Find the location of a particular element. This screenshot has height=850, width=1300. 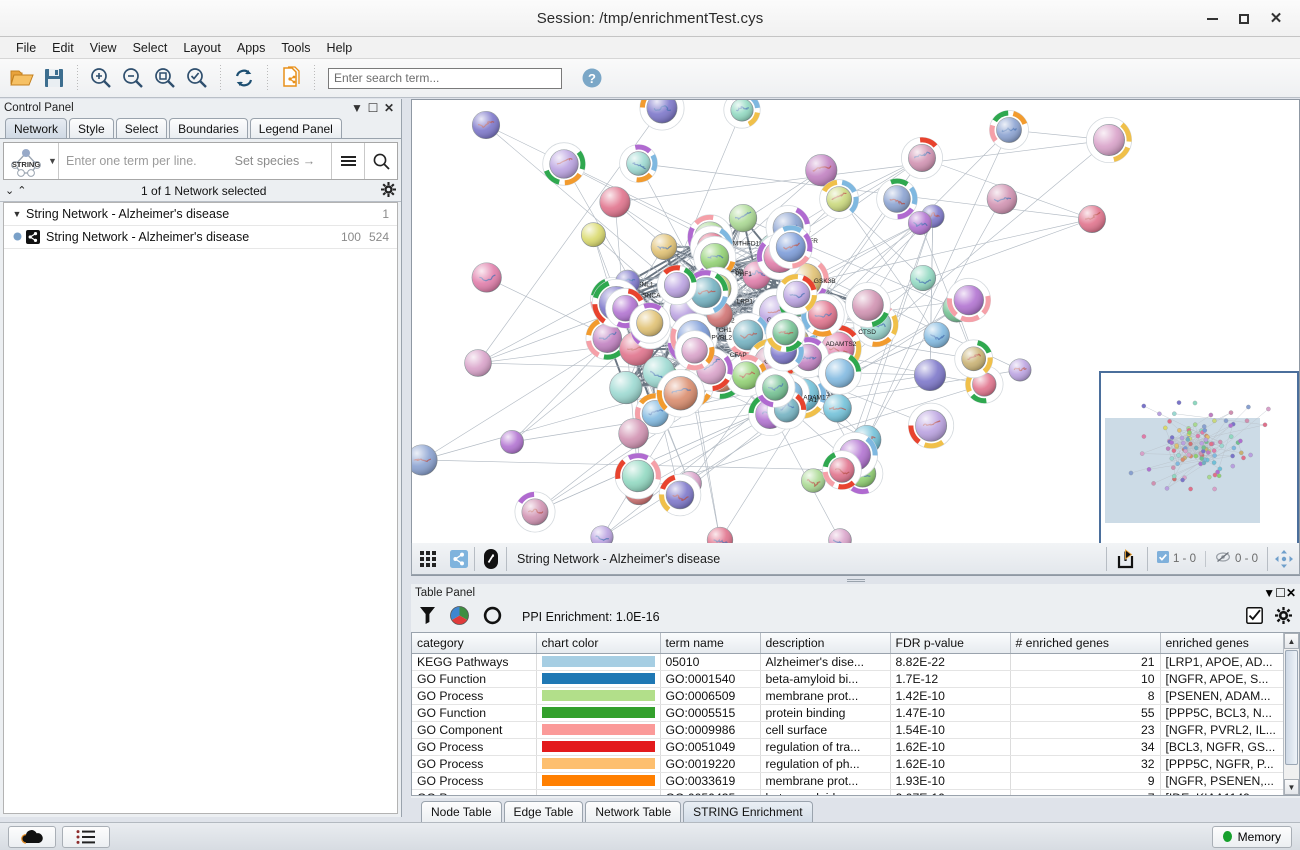

zoom-fit-icon is located at coordinates (165, 78).